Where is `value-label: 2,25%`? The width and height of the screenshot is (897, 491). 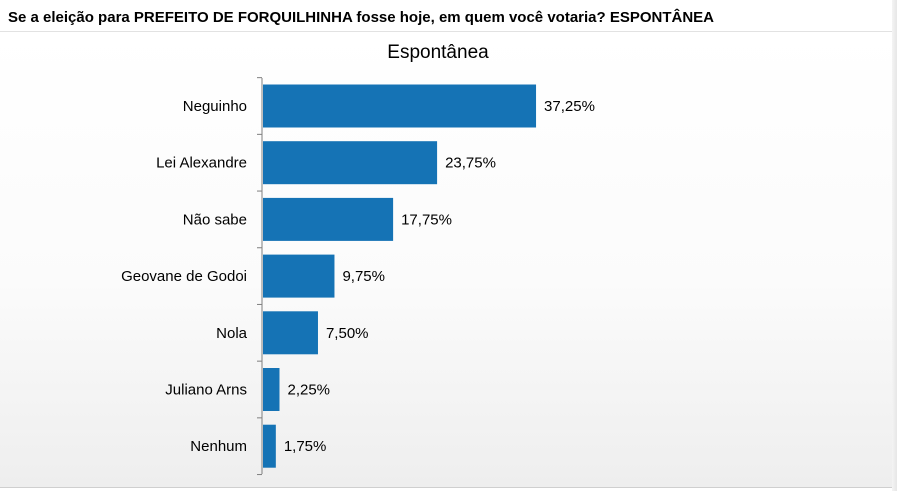
value-label: 2,25% is located at coordinates (308, 390).